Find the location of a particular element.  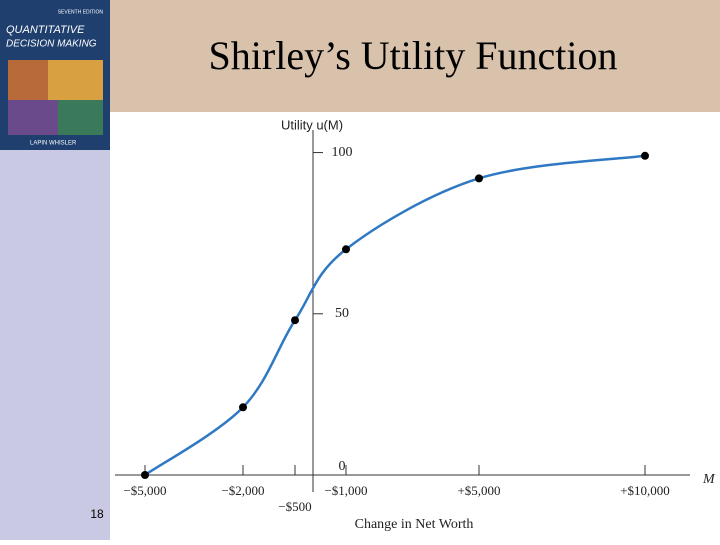

x-tick-label: −$2,000 is located at coordinates (242, 490).